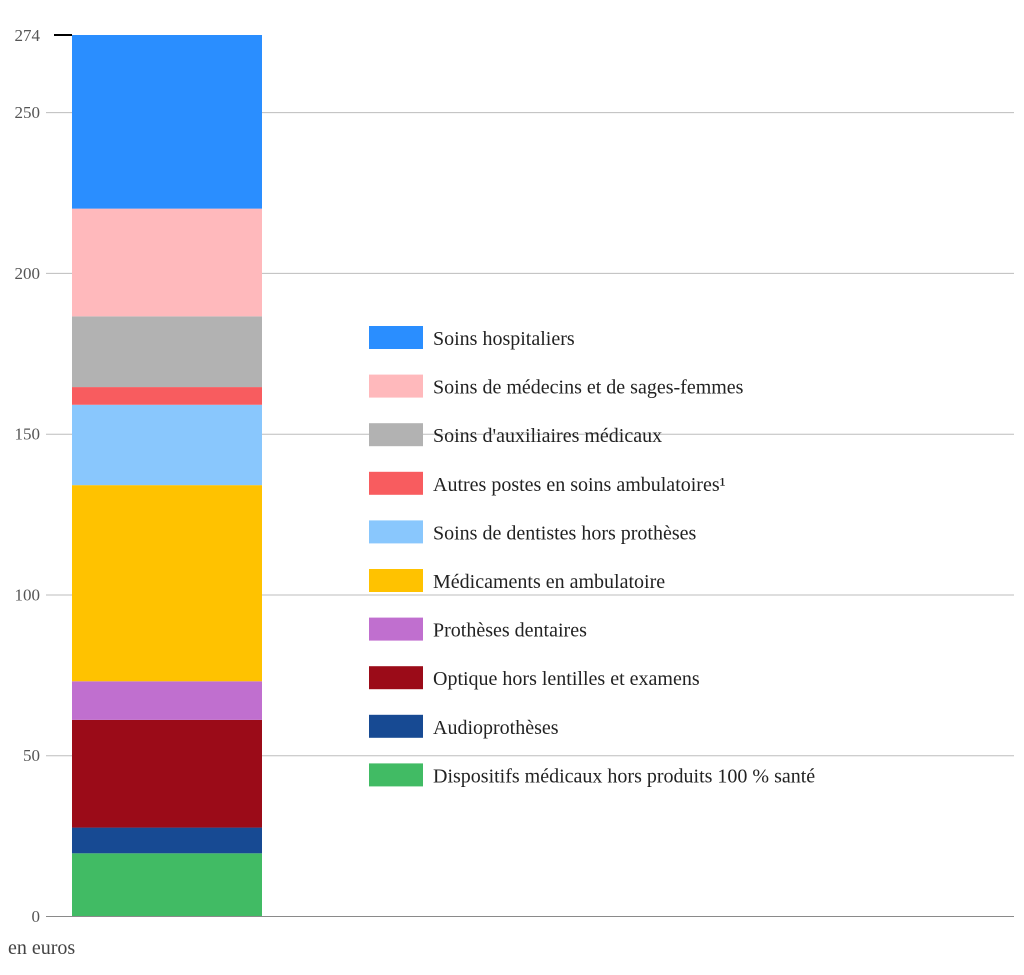 Image resolution: width=1024 pixels, height=975 pixels. Describe the element at coordinates (565, 533) in the screenshot. I see `legend-label: Soins de dentistes hors prothèses` at that location.